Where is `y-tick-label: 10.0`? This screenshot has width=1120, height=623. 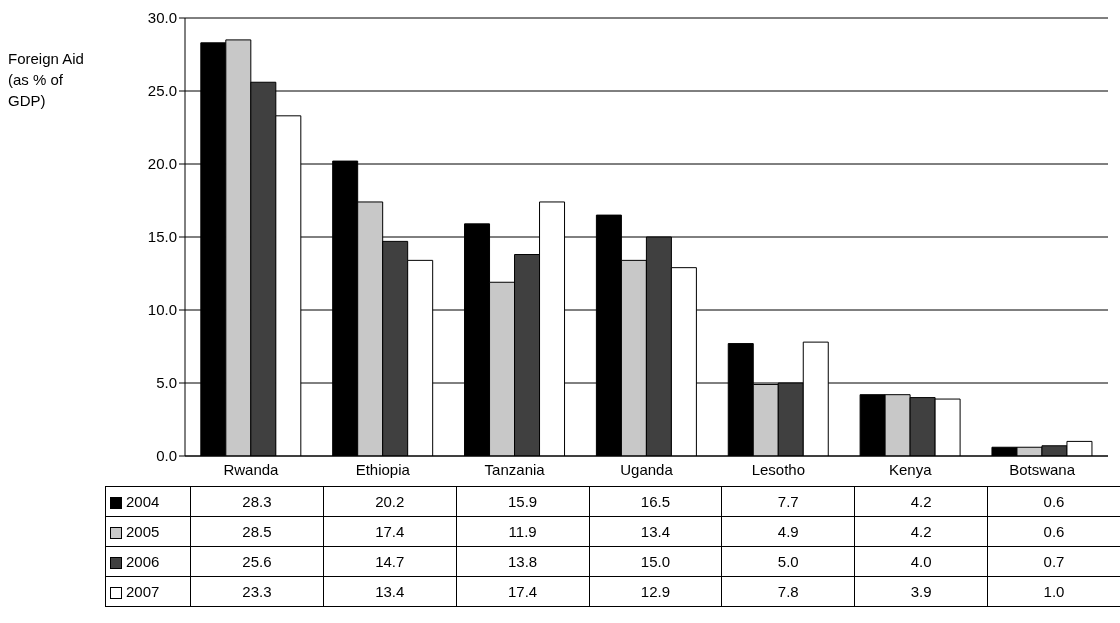
y-tick-label: 10.0 is located at coordinates (162, 310).